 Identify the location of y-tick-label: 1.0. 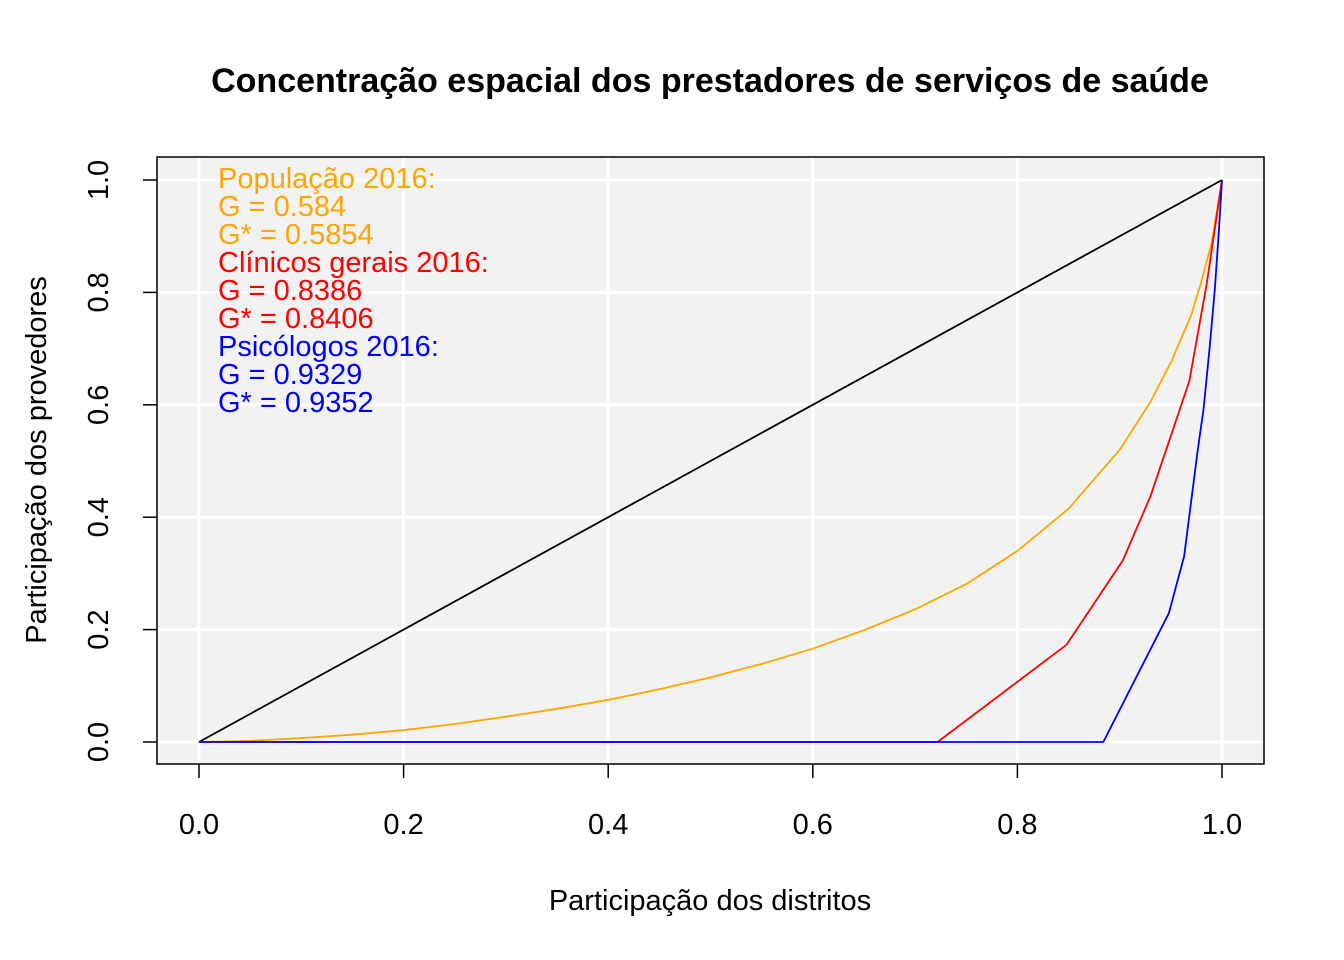
(99, 180).